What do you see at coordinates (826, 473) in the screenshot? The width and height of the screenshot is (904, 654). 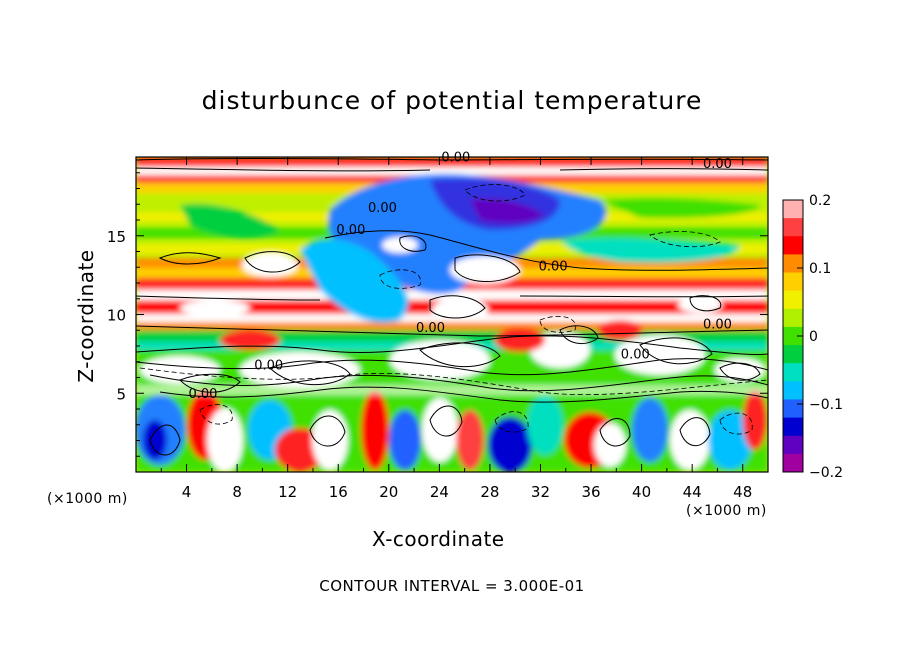 I see `colorbar-tick-label: −0.2` at bounding box center [826, 473].